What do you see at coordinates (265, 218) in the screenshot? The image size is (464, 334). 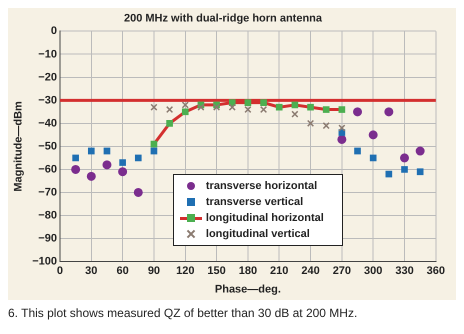 I see `legend-label: longitudinal horizontal` at bounding box center [265, 218].